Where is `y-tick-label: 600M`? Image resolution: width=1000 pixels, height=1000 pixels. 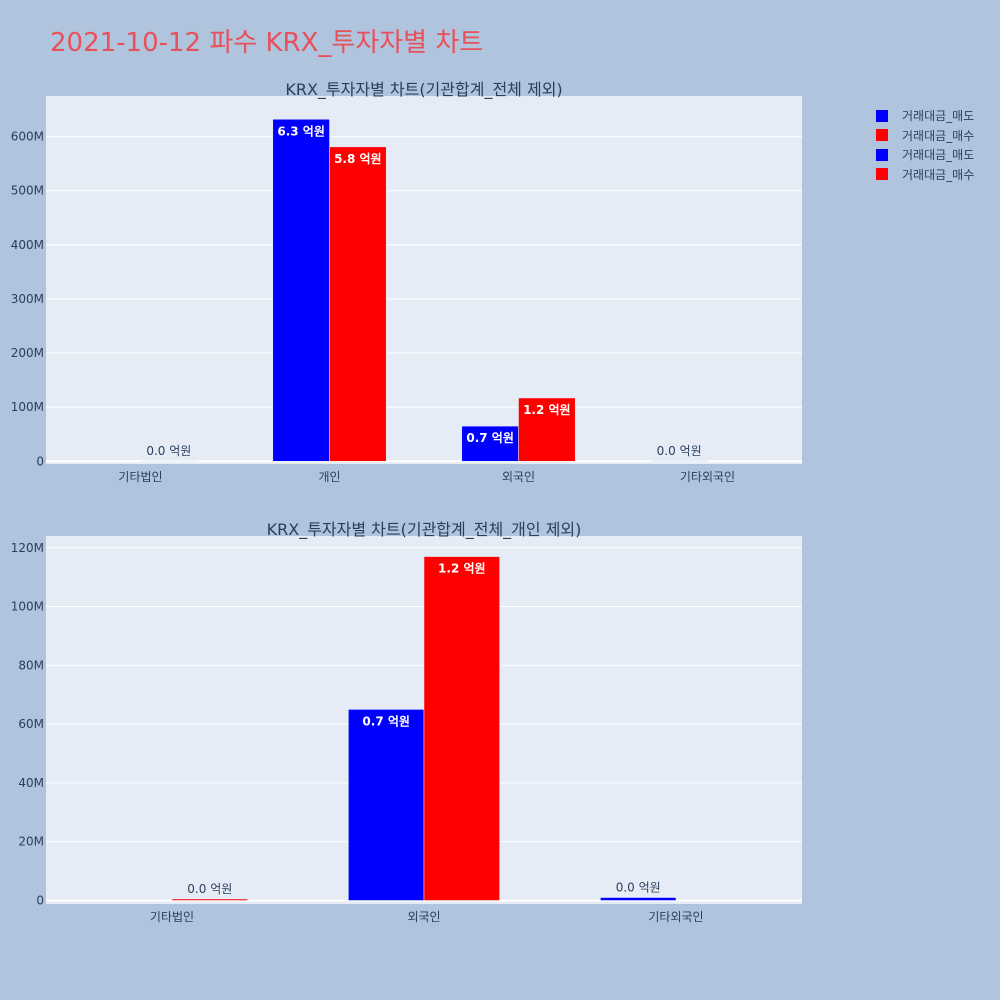 y-tick-label: 600M is located at coordinates (27, 137).